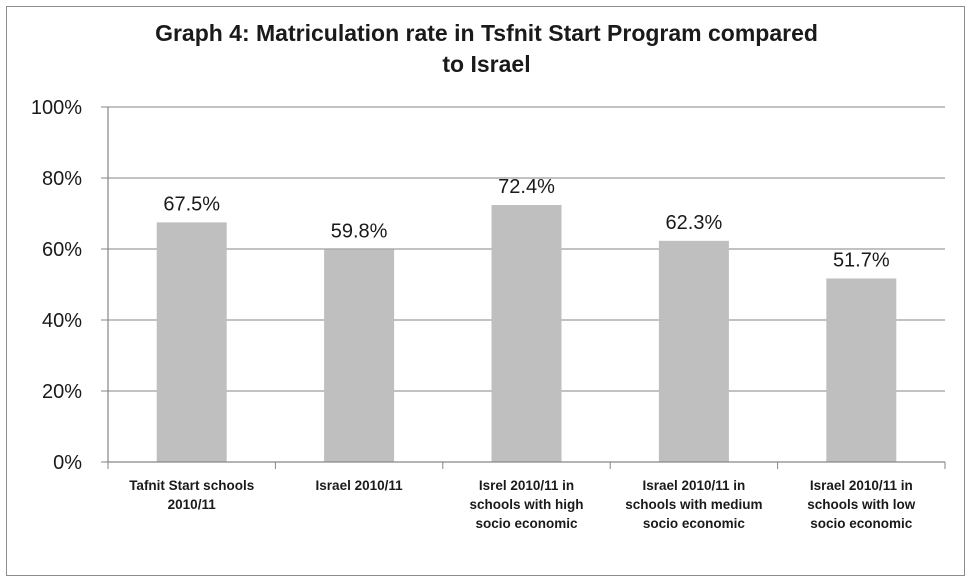 Image resolution: width=973 pixels, height=583 pixels. What do you see at coordinates (359, 232) in the screenshot?
I see `data-label: 59.8%` at bounding box center [359, 232].